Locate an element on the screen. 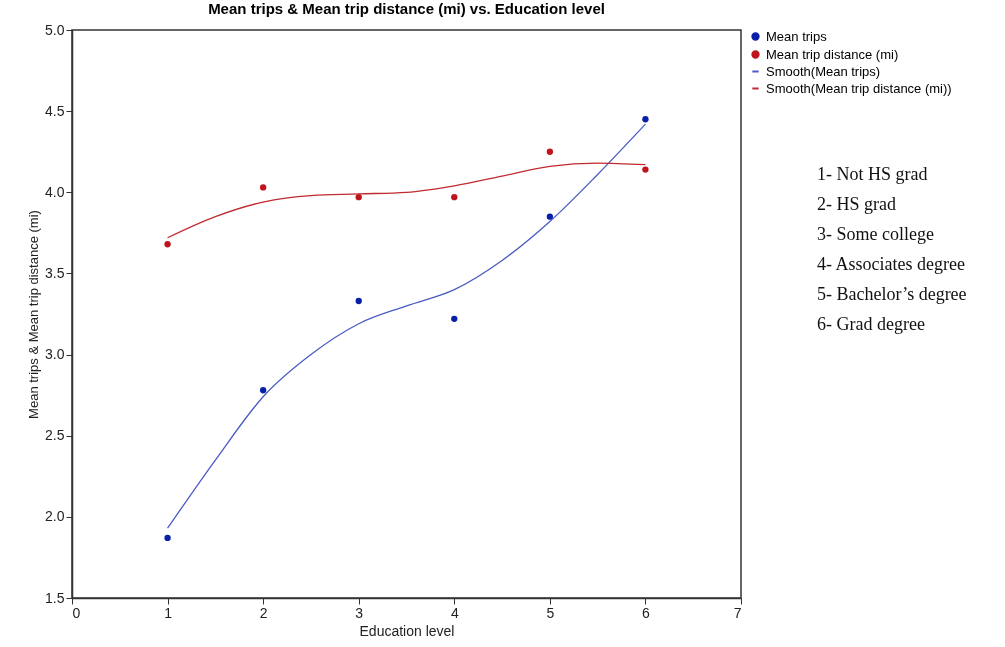 This screenshot has width=1005, height=647. text: 1- Not HS grad is located at coordinates (872, 174).